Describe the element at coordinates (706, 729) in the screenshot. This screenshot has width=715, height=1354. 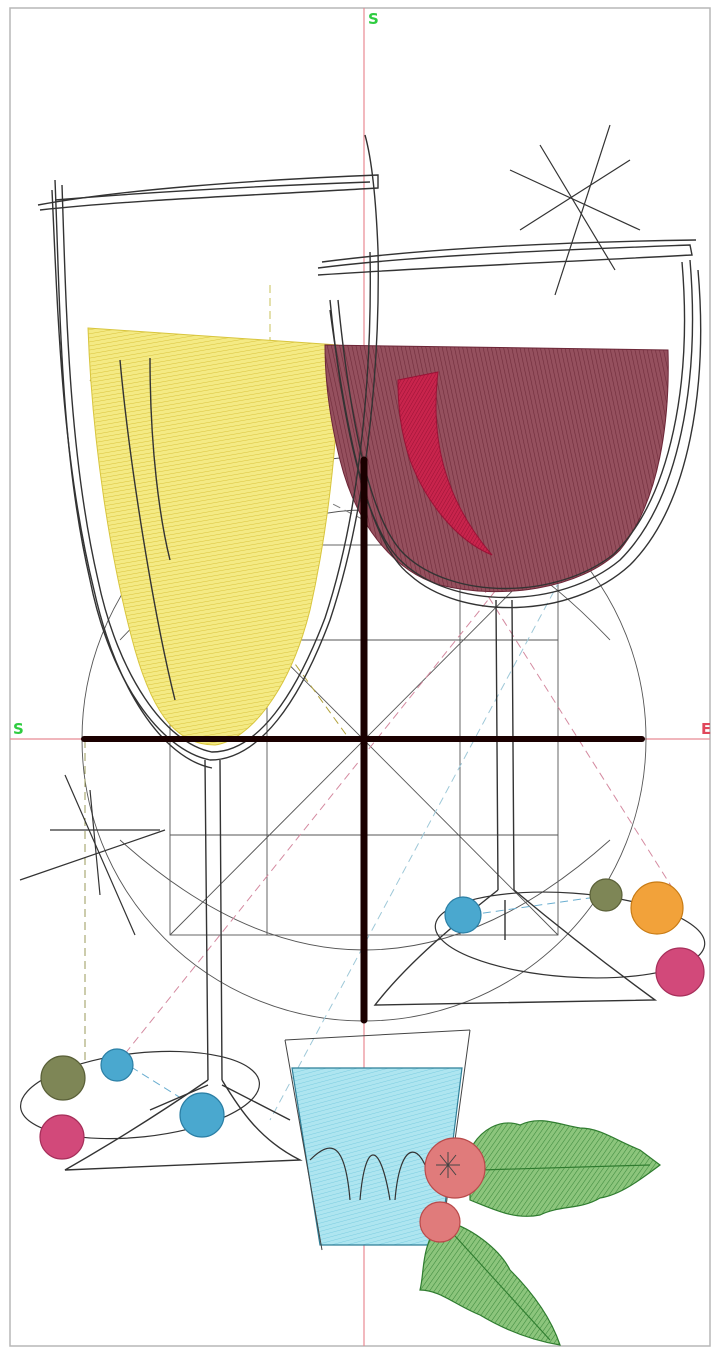
I see `axis-label-right: E` at that location.